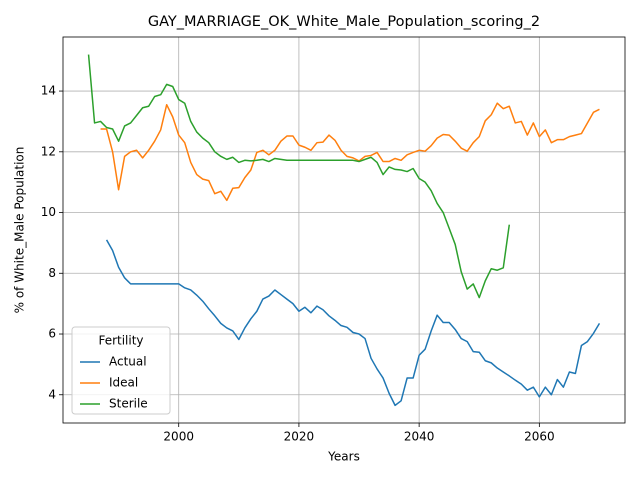 The width and height of the screenshot is (640, 480). I want to click on y-tick-label: 12, so click(48, 151).